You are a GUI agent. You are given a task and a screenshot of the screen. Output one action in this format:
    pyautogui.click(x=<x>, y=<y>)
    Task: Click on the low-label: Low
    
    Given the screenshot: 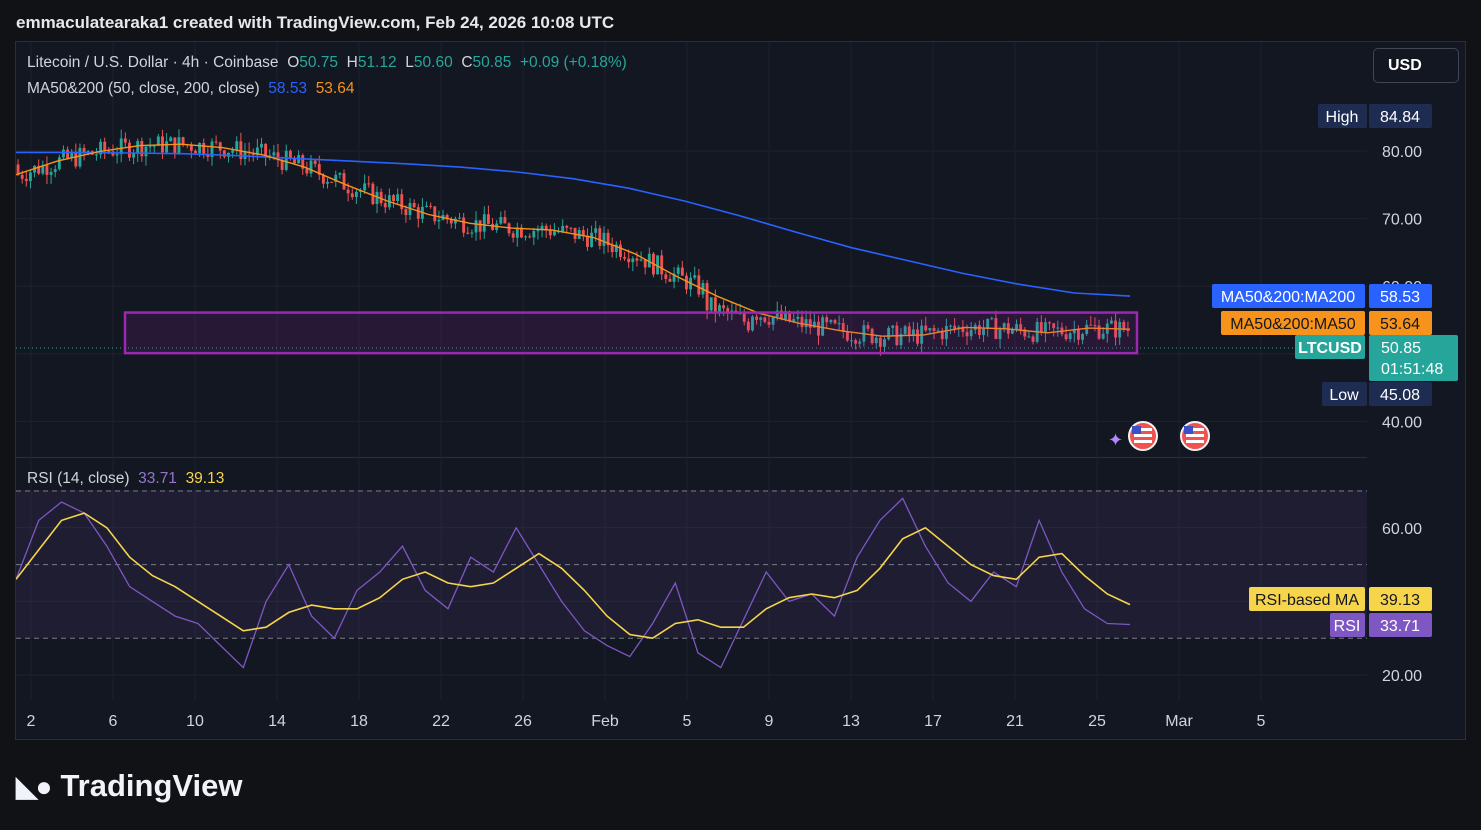 What is the action you would take?
    pyautogui.click(x=1344, y=395)
    